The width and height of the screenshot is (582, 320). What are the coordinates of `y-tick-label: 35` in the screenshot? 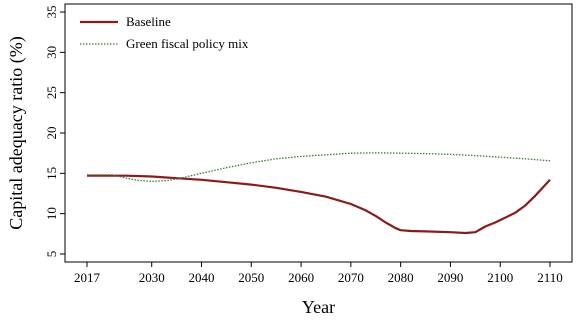 It's located at (51, 12).